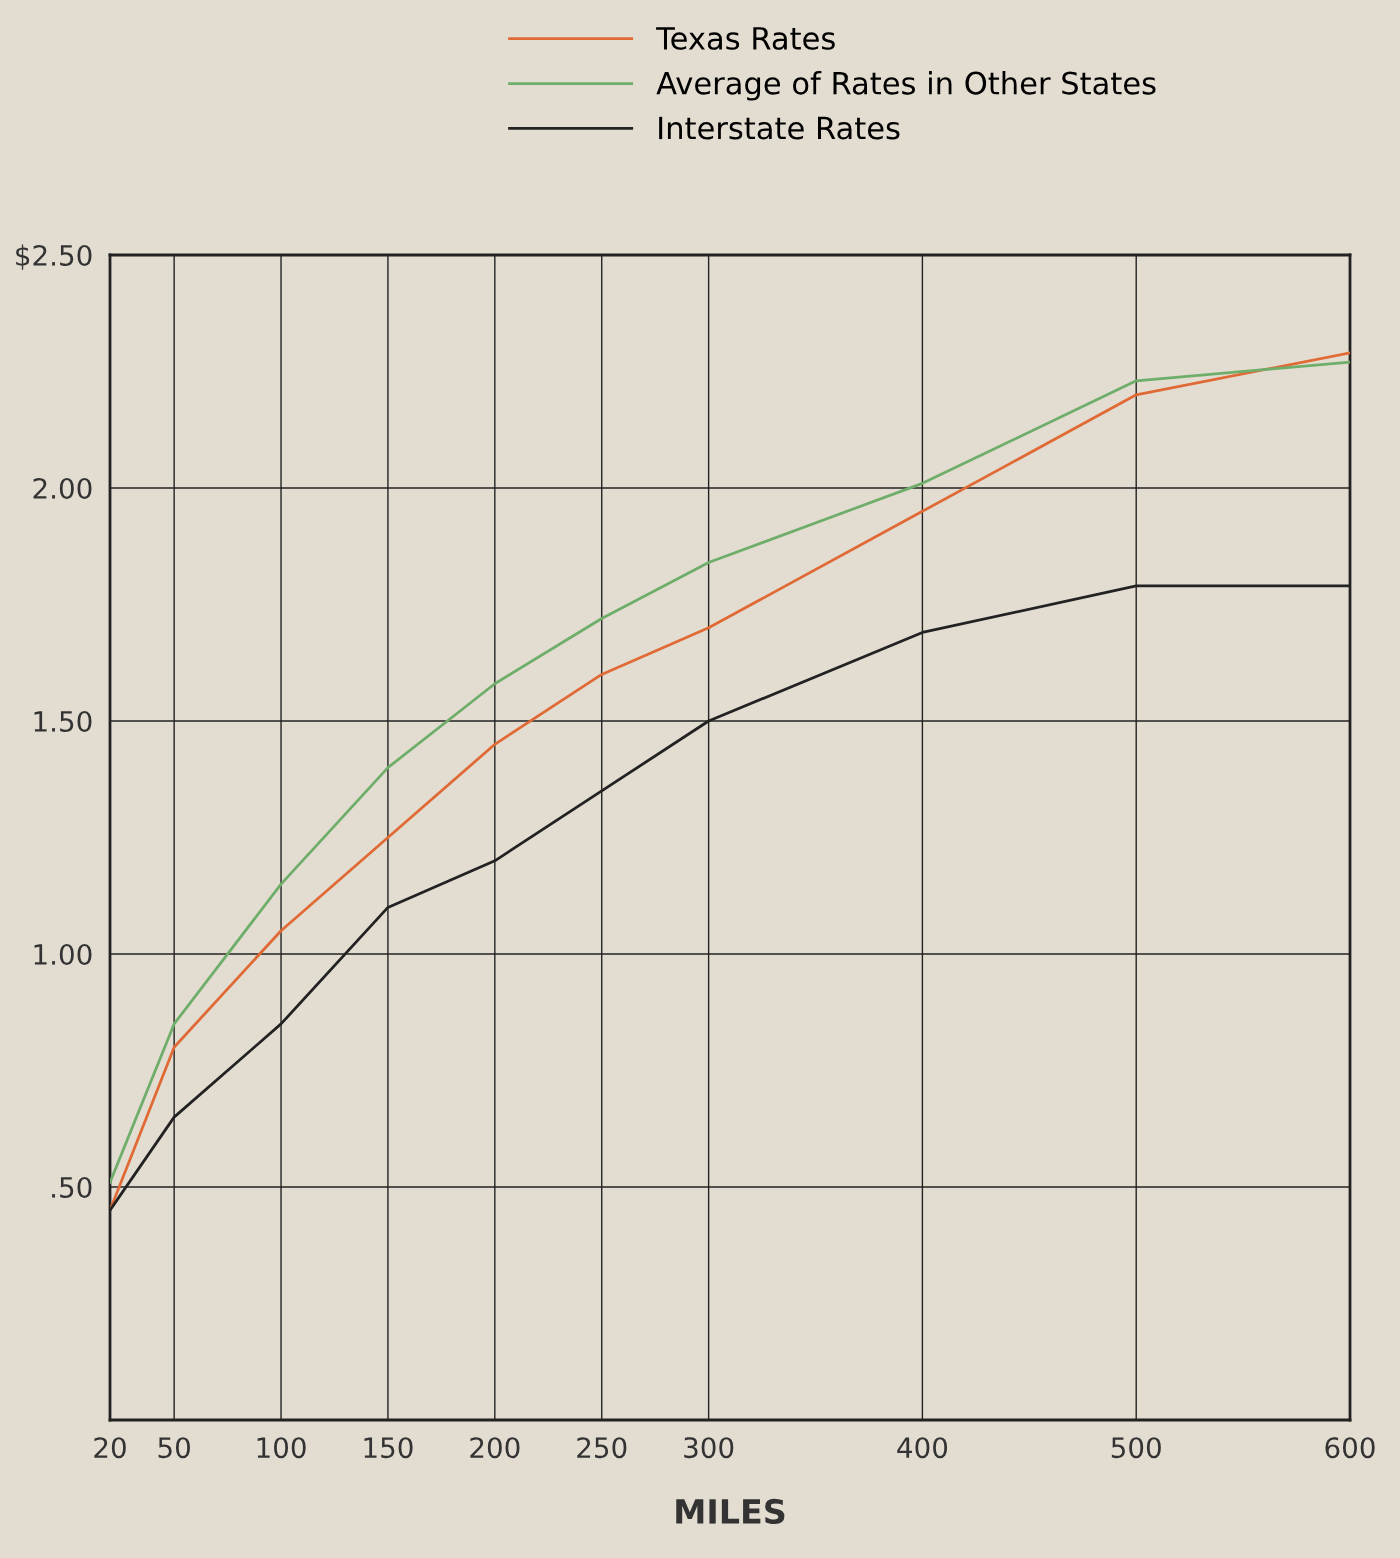  I want to click on x-tick-label: 600, so click(1350, 1448).